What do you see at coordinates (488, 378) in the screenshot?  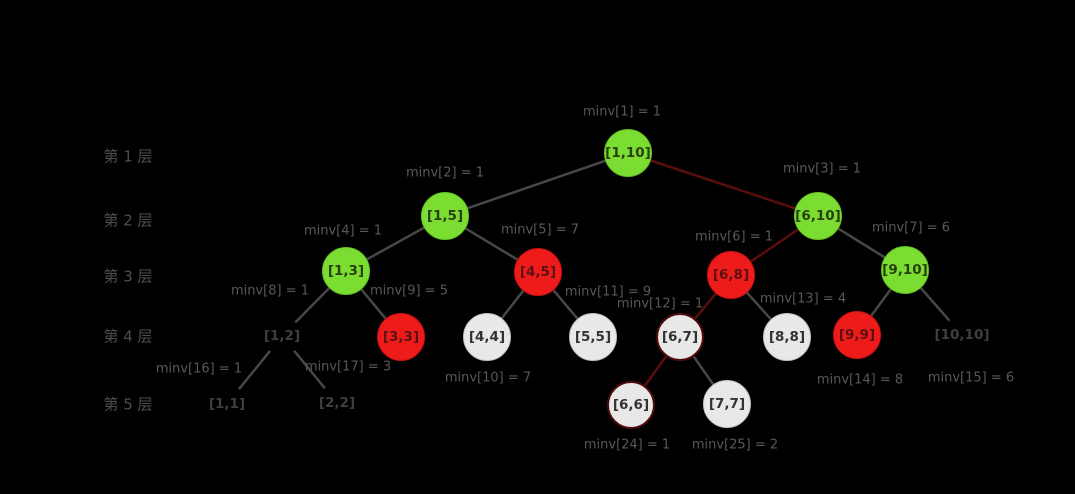 I see `minv-edge-label-10: minv[10] = 7` at bounding box center [488, 378].